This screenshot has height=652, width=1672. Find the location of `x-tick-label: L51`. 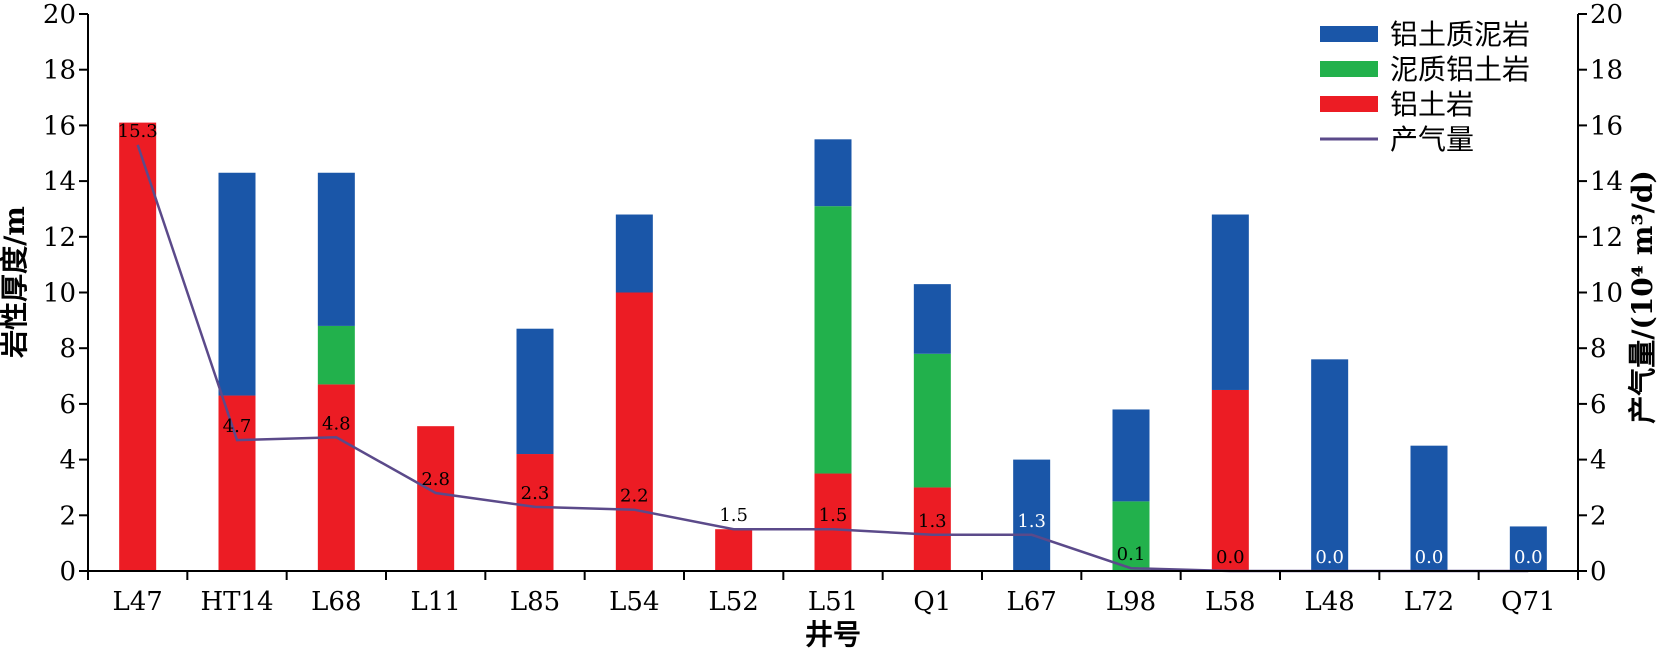

x-tick-label: L51 is located at coordinates (833, 602).